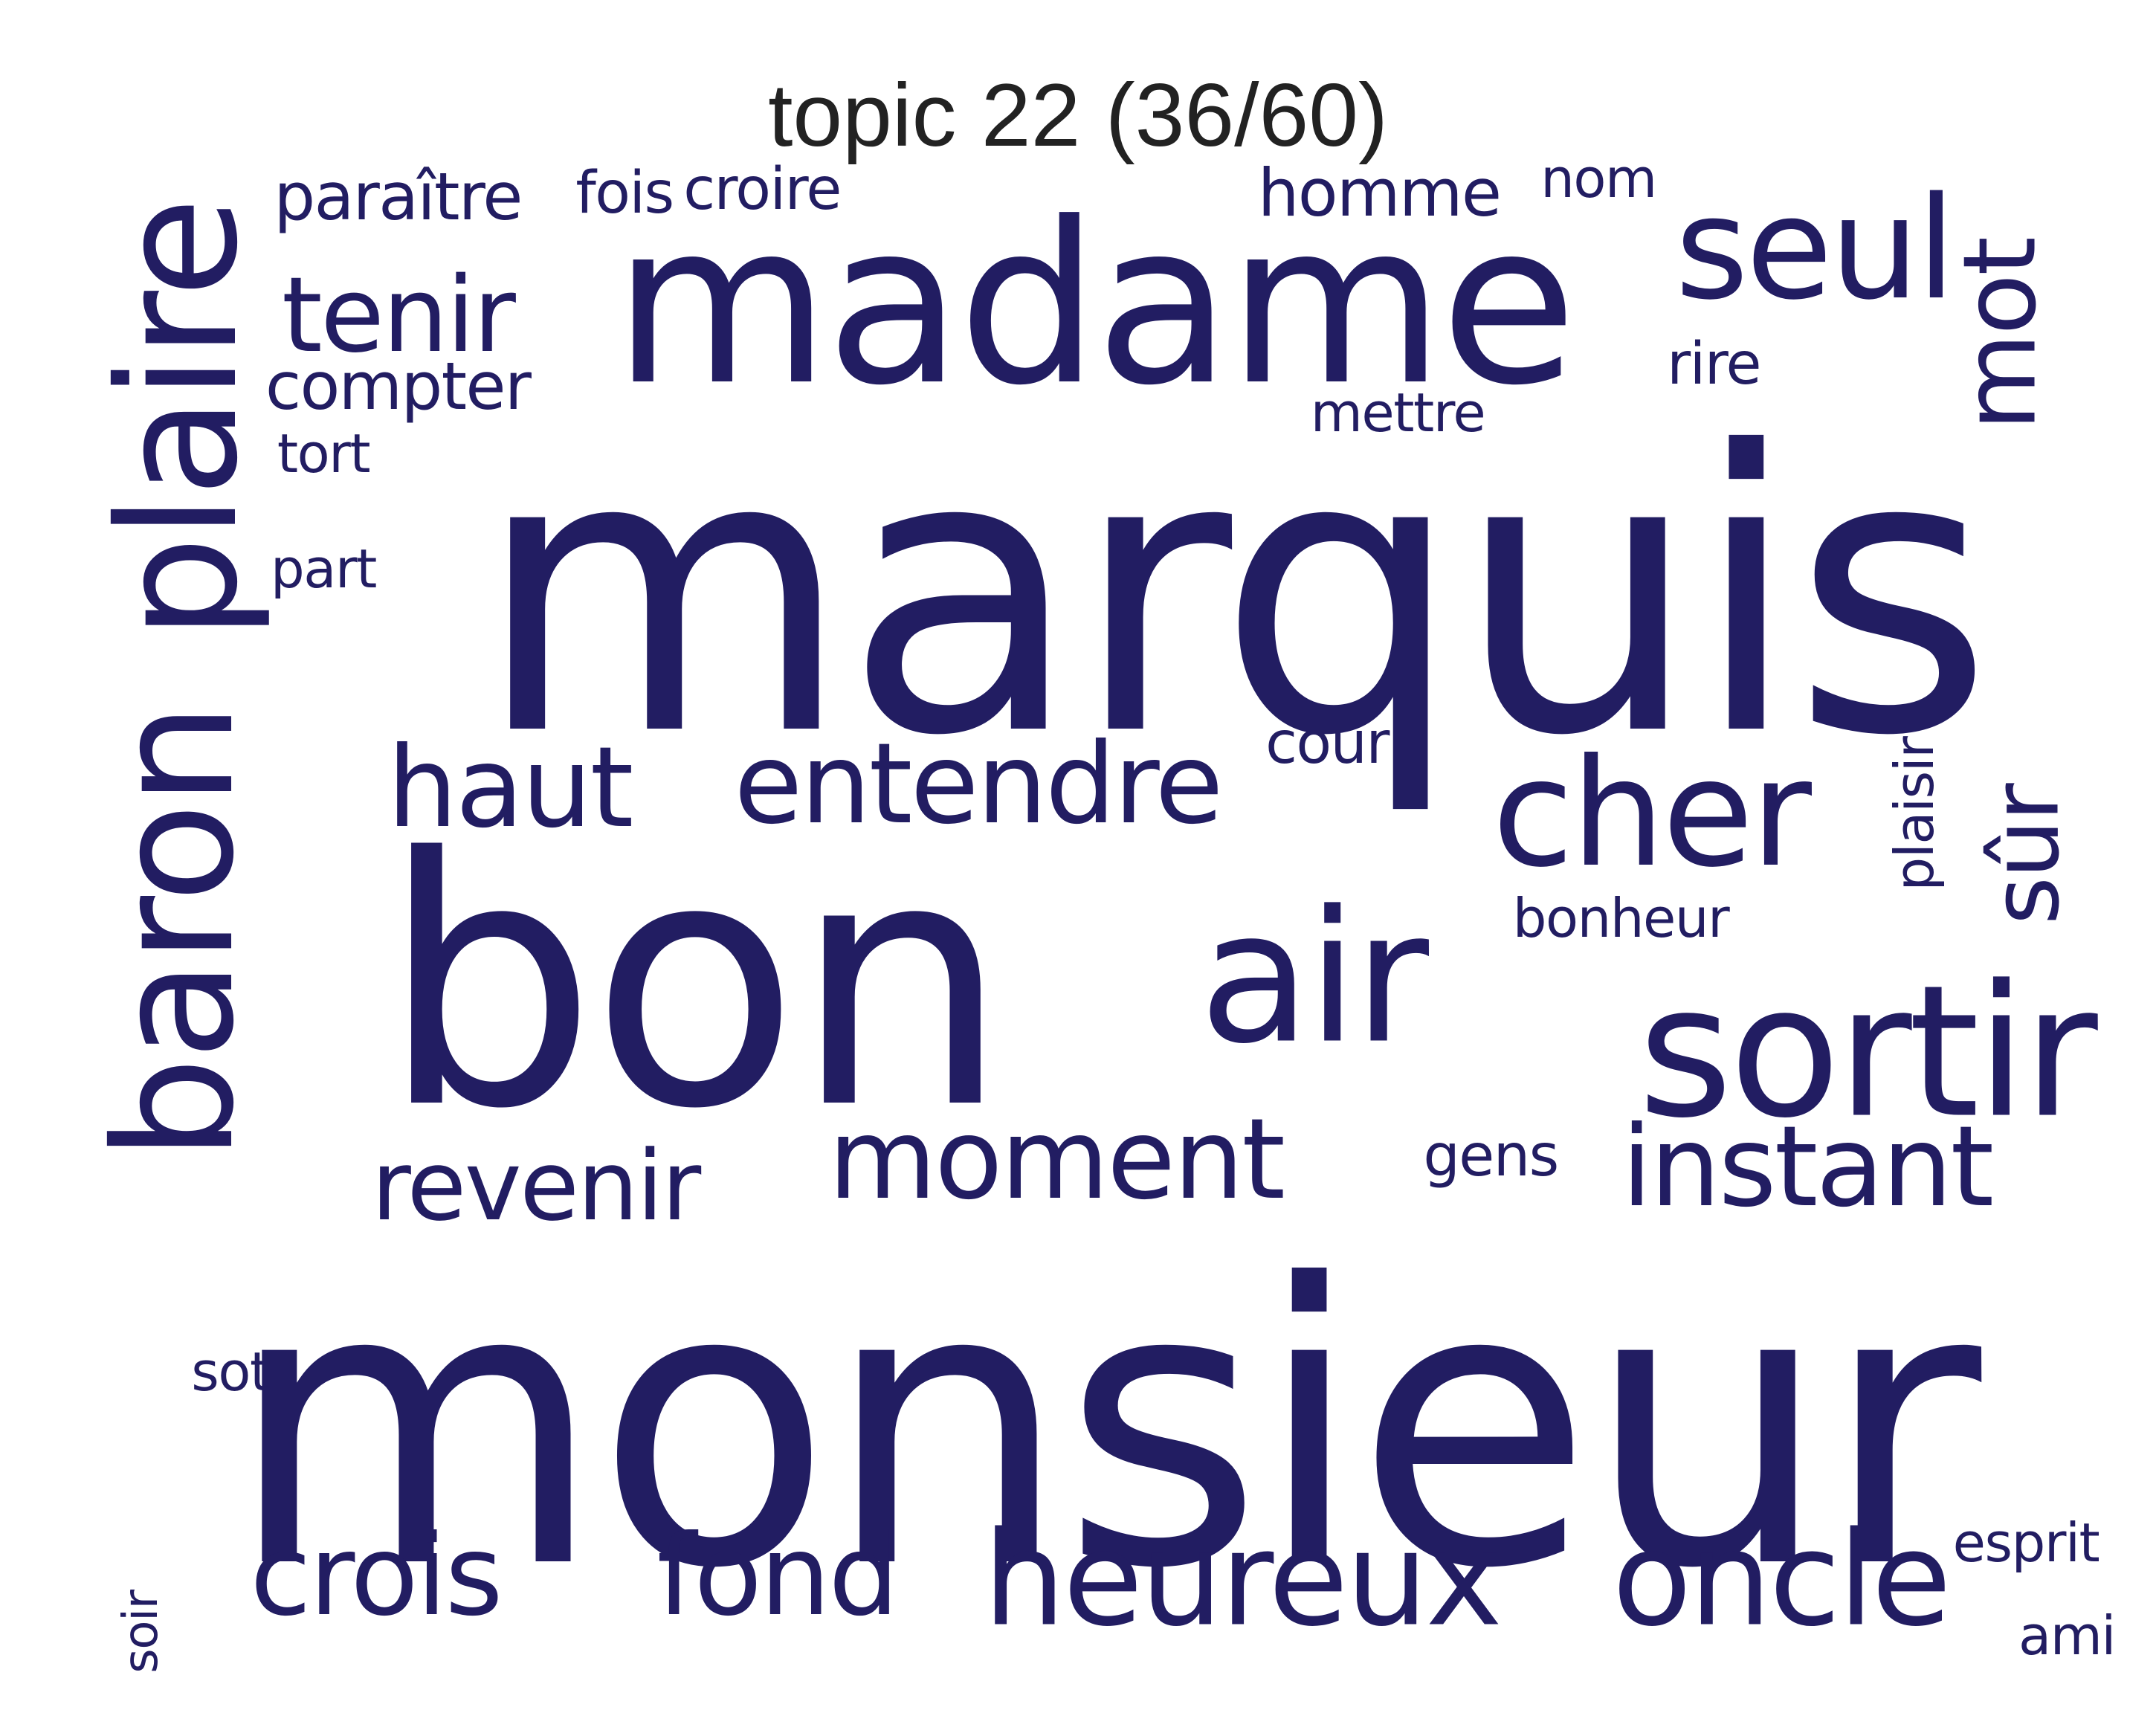  I want to click on word-sûr: sûr, so click(2026, 855).